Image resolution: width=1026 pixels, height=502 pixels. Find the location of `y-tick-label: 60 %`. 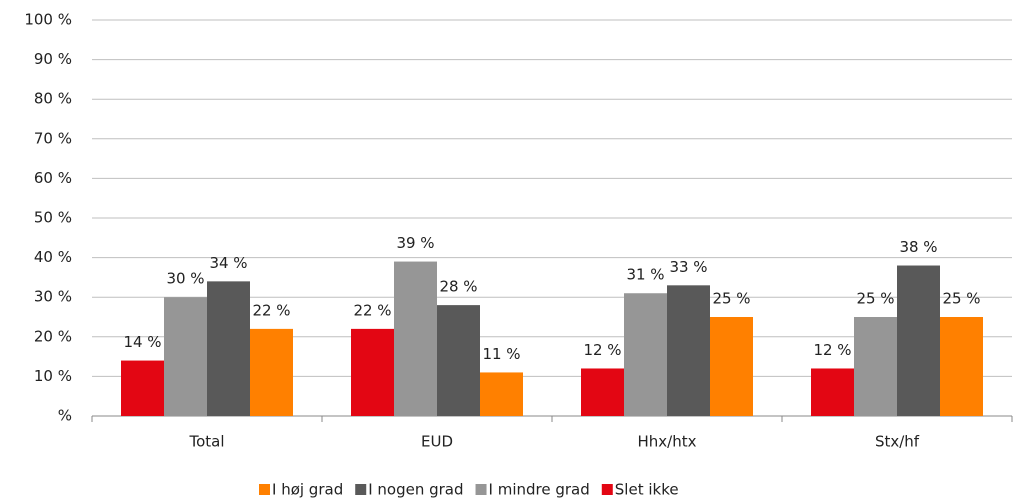

y-tick-label: 60 % is located at coordinates (53, 178).